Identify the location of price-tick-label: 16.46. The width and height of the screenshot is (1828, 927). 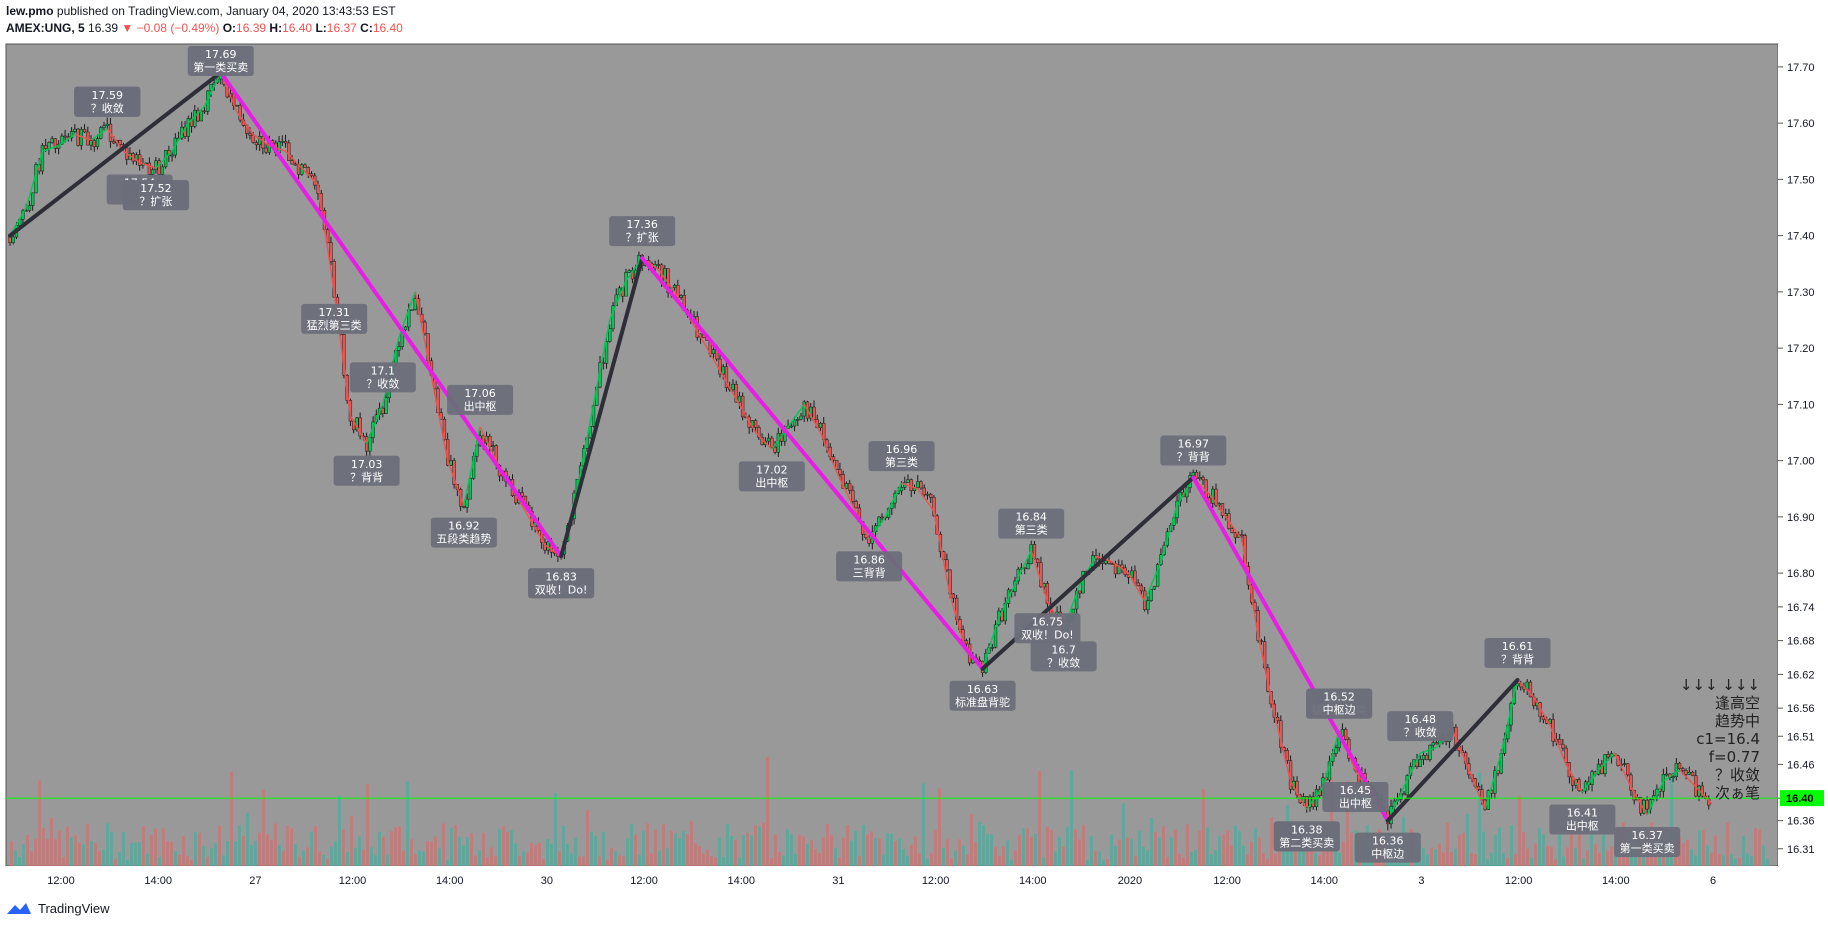
(1801, 765).